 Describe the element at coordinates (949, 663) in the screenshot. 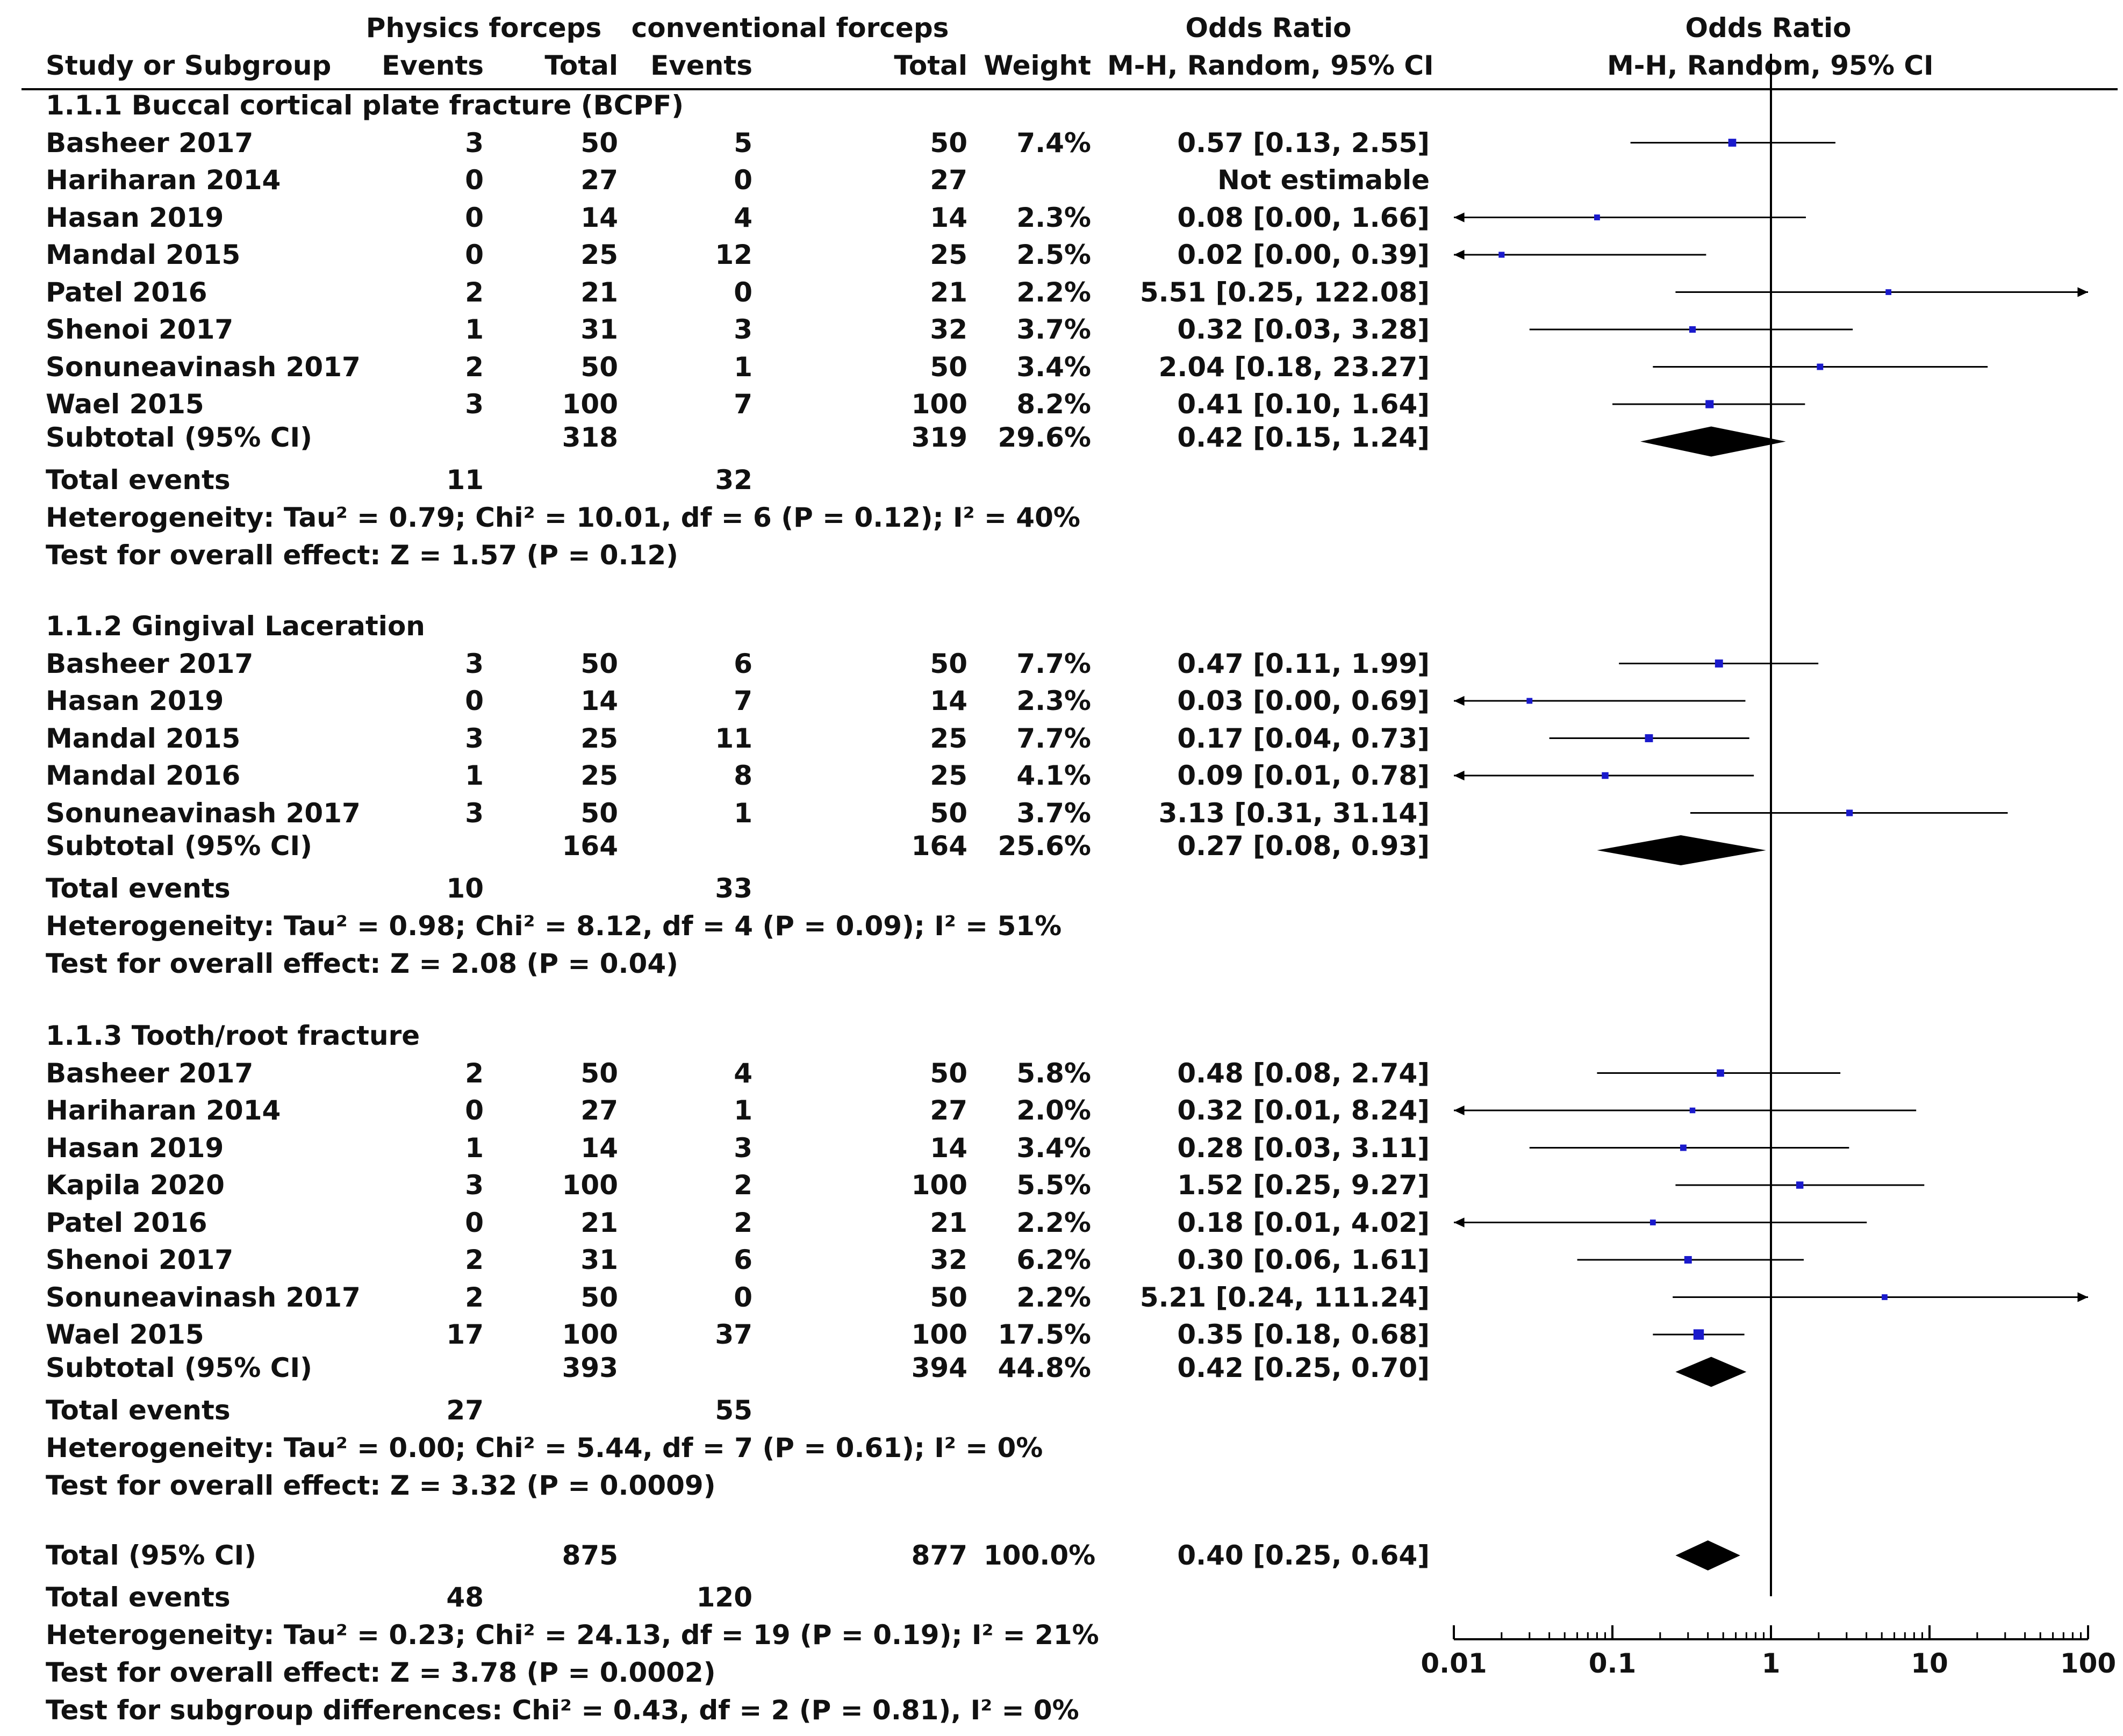

I see `total-group2: 50` at that location.